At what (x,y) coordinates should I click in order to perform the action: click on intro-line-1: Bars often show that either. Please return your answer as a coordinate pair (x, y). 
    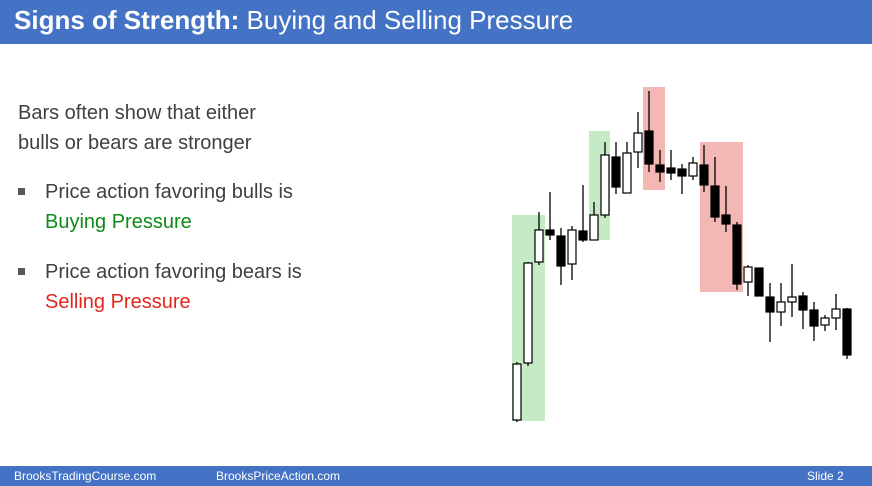
    Looking at the image, I should click on (137, 113).